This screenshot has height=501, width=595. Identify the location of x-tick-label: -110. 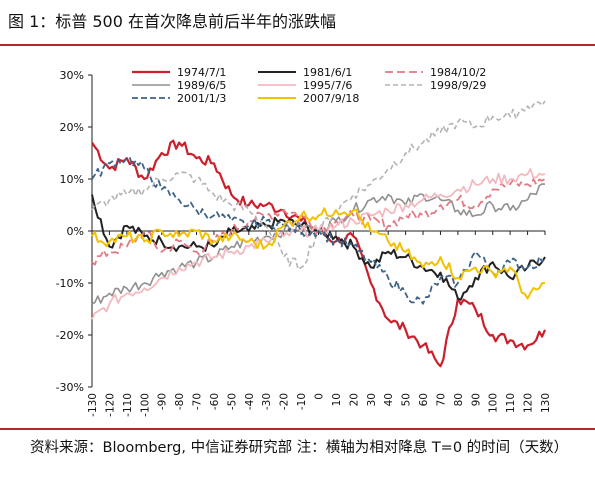
(128, 405).